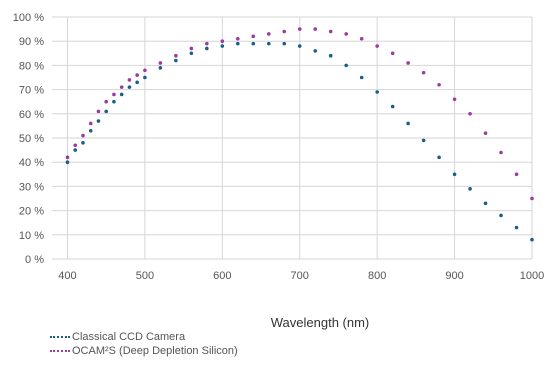  What do you see at coordinates (31, 187) in the screenshot?
I see `y-tick-label: 30 %` at bounding box center [31, 187].